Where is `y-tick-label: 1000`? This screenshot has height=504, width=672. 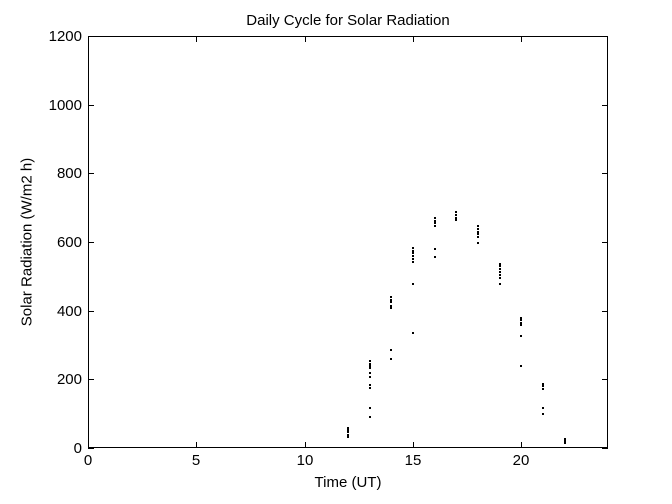 y-tick-label: 1000 is located at coordinates (65, 105).